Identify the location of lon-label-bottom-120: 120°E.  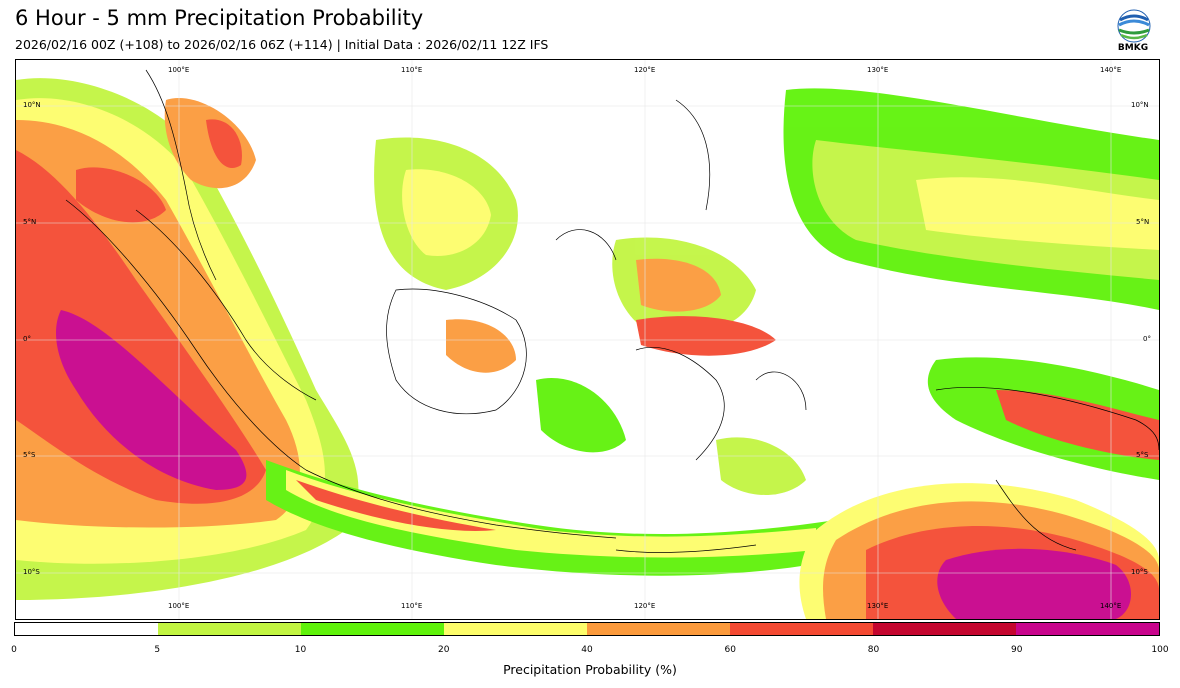
(645, 606).